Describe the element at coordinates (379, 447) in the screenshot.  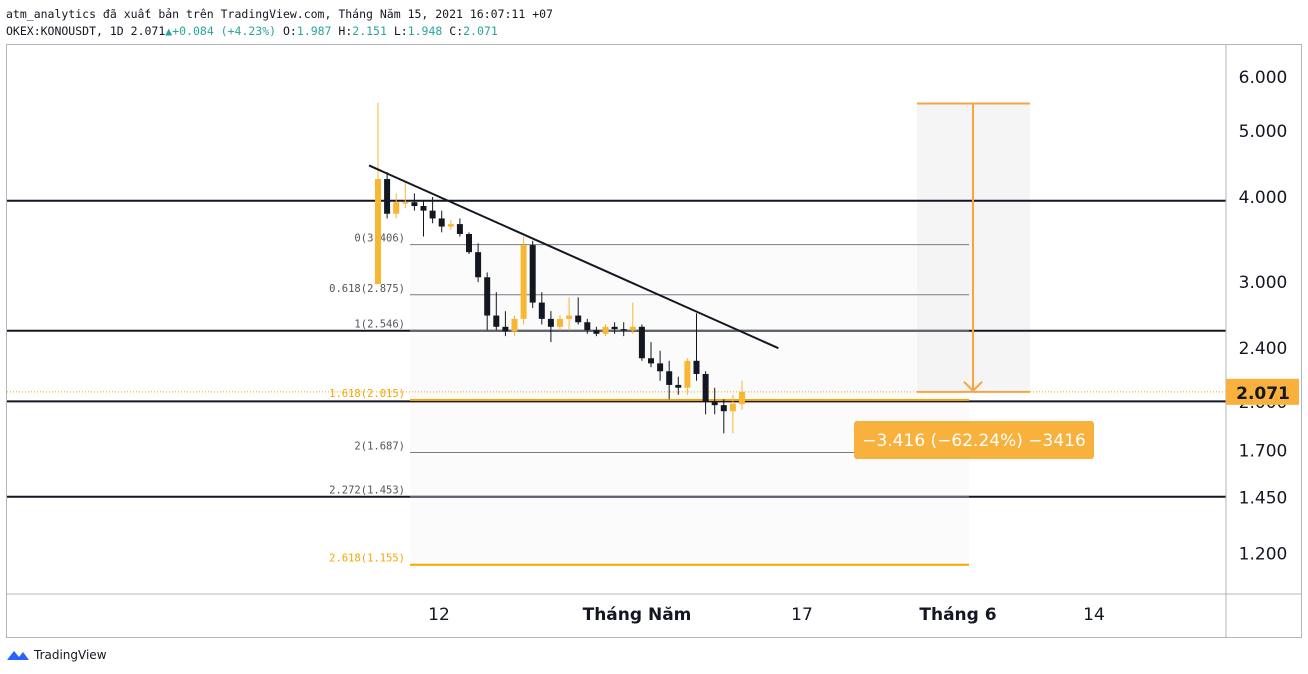
I see `fib-level-label: 2(1.687)` at that location.